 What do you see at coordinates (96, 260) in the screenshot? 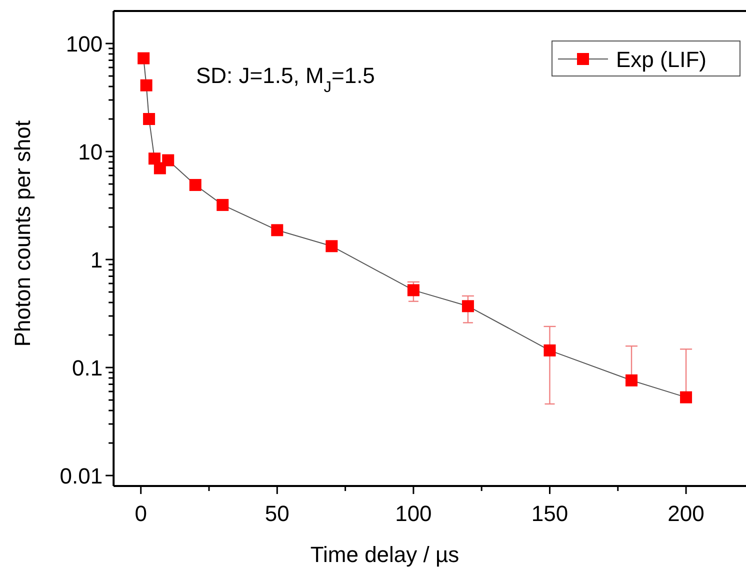
I see `y-tick-label: 1` at bounding box center [96, 260].